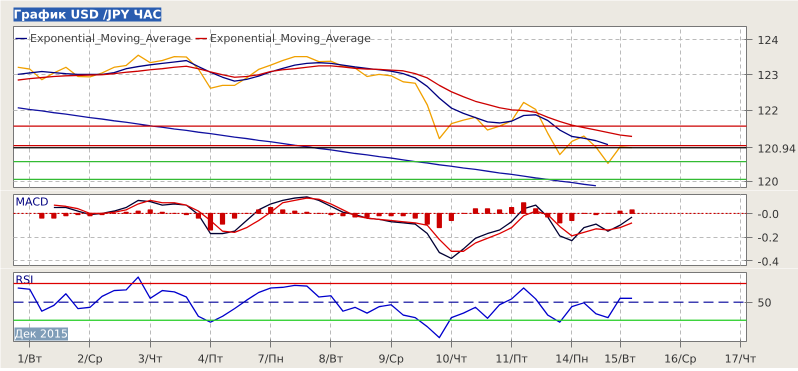 The height and width of the screenshot is (371, 798). I want to click on chart-title: MACD, so click(32, 202).